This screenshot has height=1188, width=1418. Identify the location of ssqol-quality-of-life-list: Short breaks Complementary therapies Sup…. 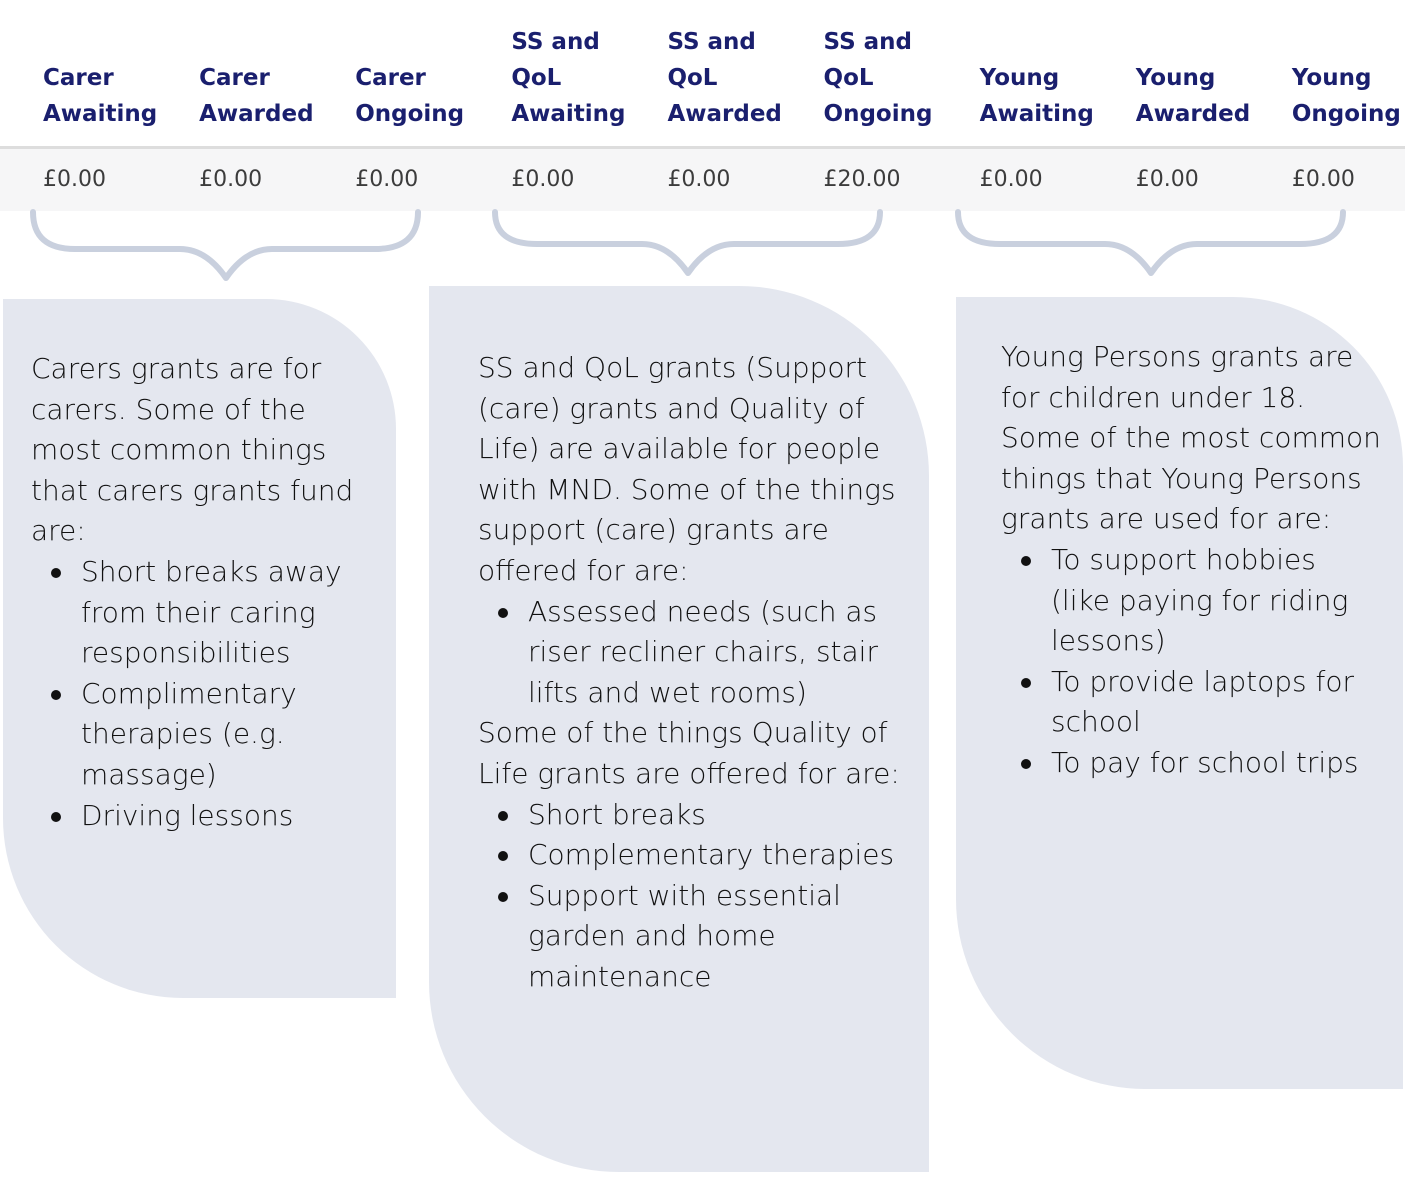
(693, 896).